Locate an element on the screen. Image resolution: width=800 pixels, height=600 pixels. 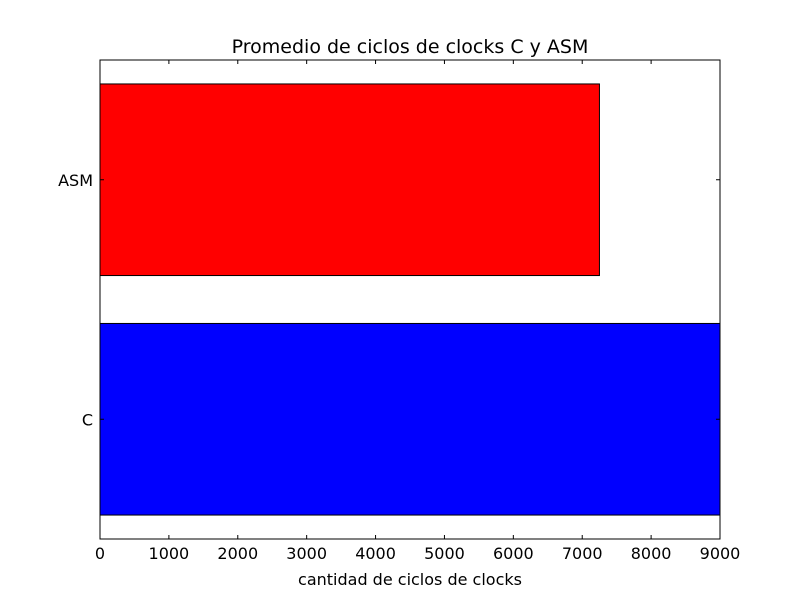
y-tick-label: C is located at coordinates (87, 419).